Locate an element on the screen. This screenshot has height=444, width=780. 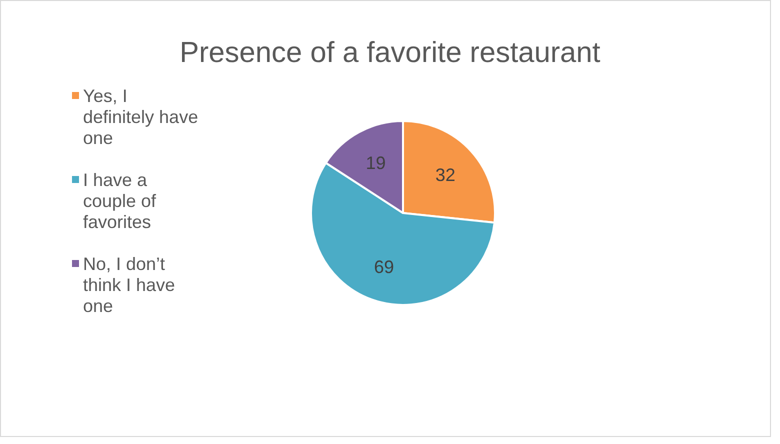
chart-title: Presence of a favorite restaurant is located at coordinates (390, 53).